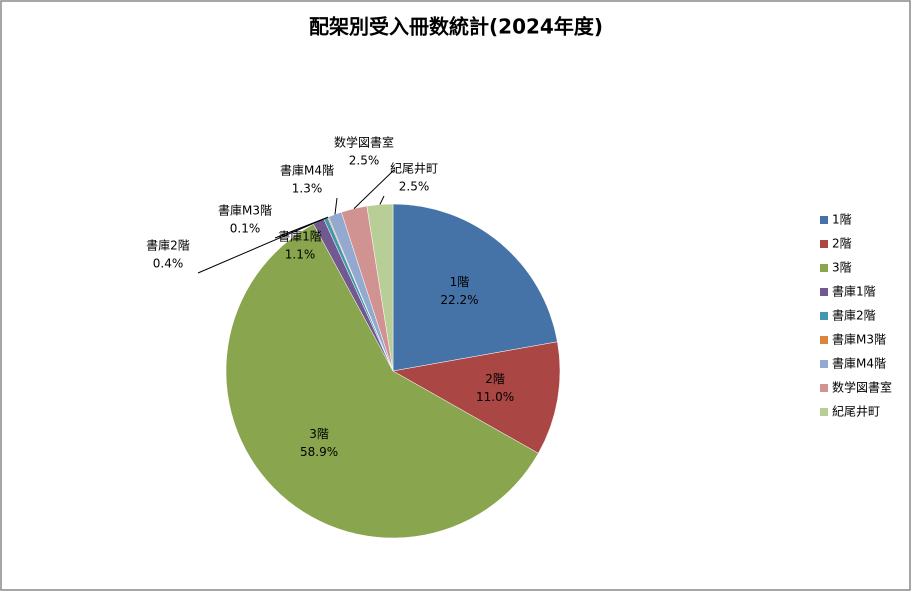 This screenshot has height=592, width=912. What do you see at coordinates (495, 397) in the screenshot?
I see `data-label-value: 11.0%` at bounding box center [495, 397].